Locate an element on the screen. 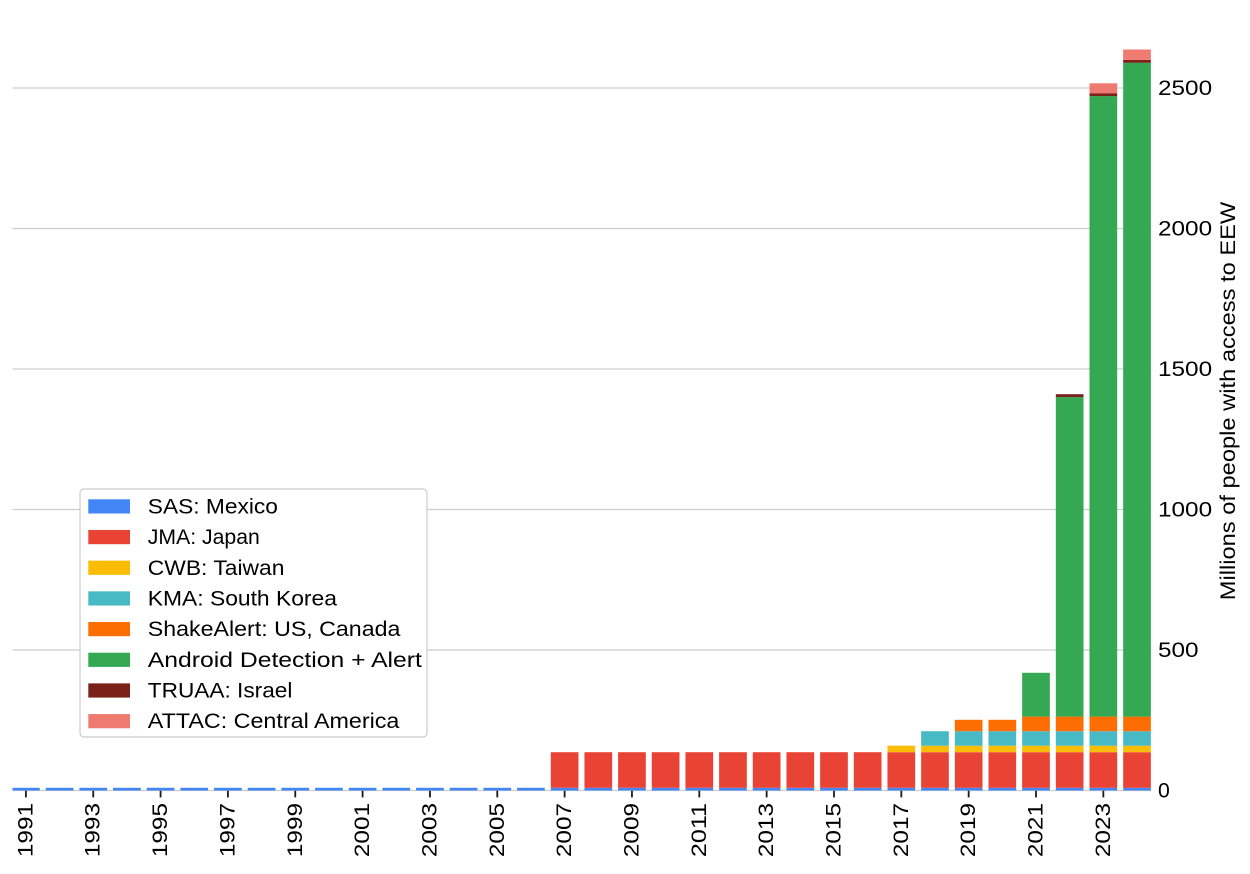 This screenshot has height=874, width=1250. svg-text: JMA: Japan is located at coordinates (204, 537).